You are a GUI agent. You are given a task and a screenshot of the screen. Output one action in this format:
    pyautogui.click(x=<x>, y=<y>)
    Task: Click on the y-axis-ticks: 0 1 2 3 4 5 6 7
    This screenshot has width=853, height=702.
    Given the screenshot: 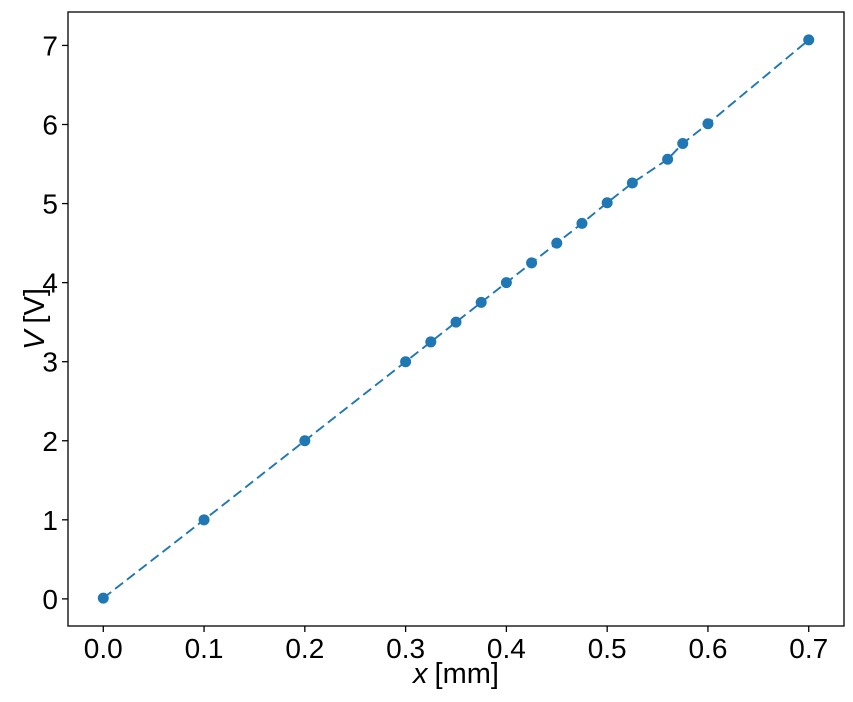 What is the action you would take?
    pyautogui.click(x=55, y=322)
    